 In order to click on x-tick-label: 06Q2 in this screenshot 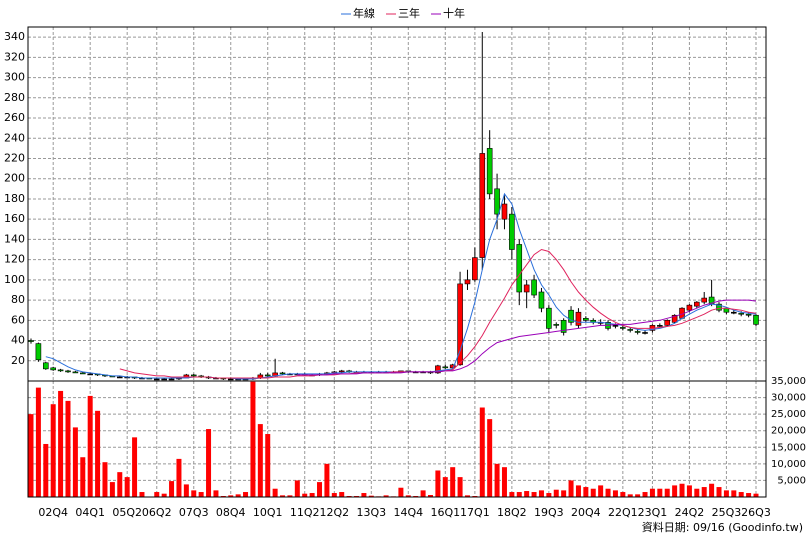, I will do `click(157, 512)`.